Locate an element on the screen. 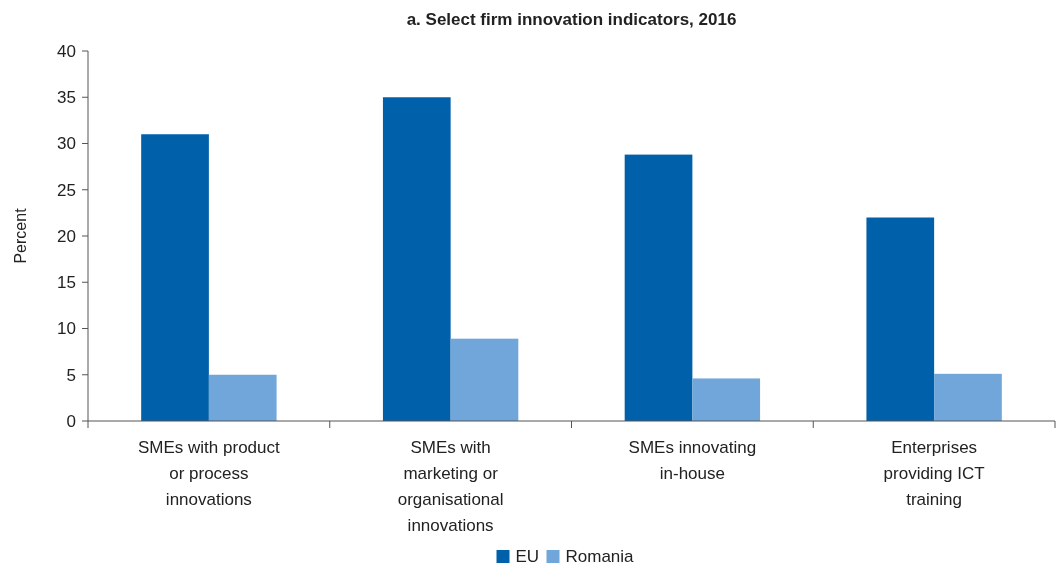 Image resolution: width=1057 pixels, height=571 pixels. y-tick-label: 30 is located at coordinates (66, 144).